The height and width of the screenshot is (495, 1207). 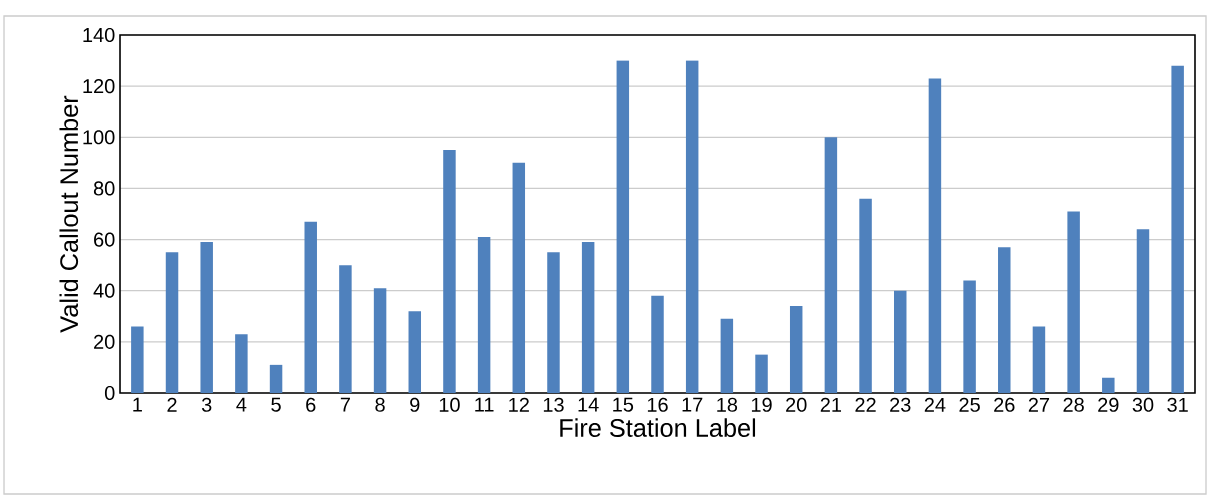 I want to click on x-tick-label: 16, so click(x=657, y=404).